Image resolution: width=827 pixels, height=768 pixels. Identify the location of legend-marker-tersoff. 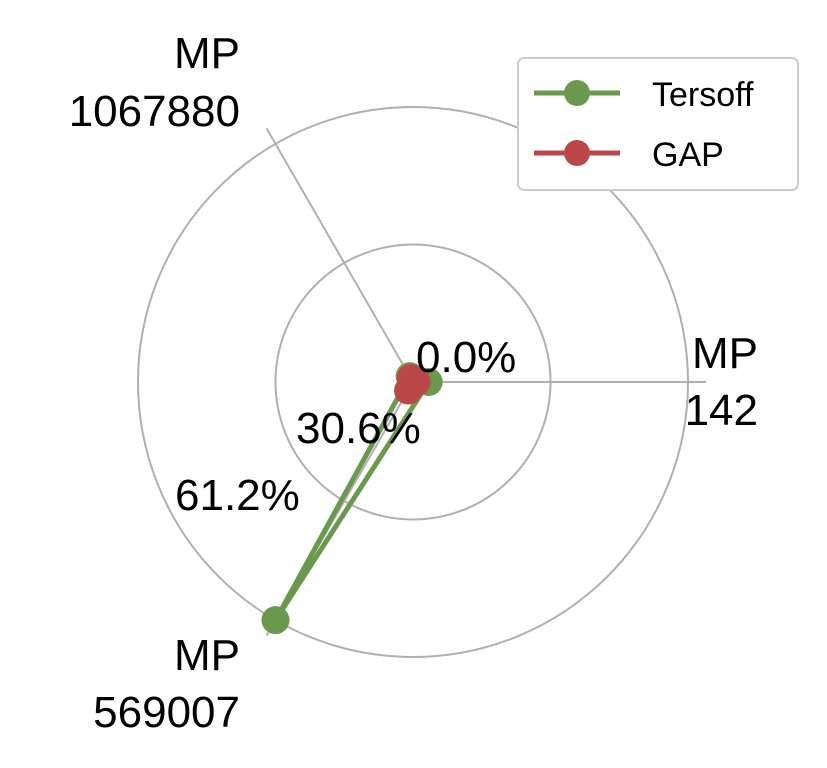
(577, 93).